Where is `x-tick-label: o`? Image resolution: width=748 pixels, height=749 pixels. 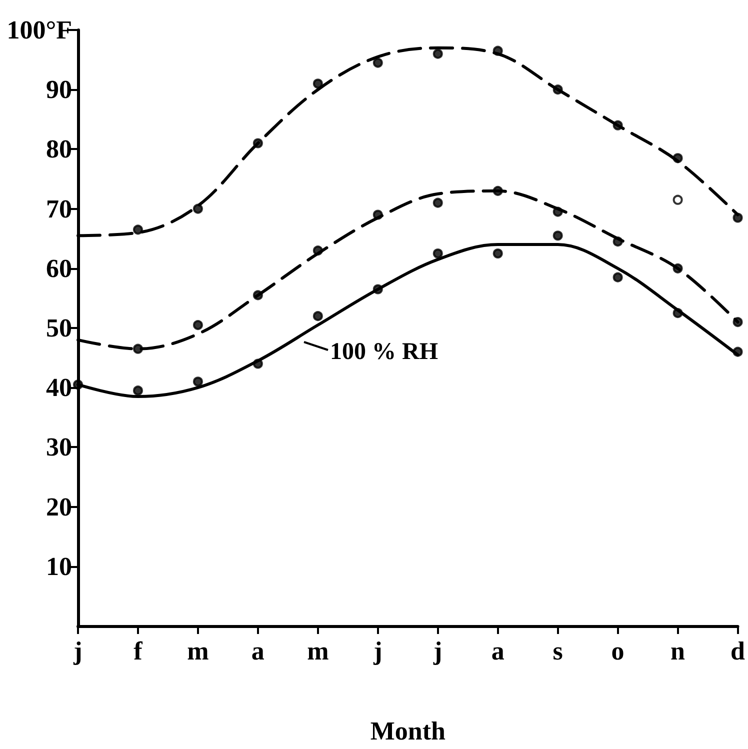 x-tick-label: o is located at coordinates (617, 651).